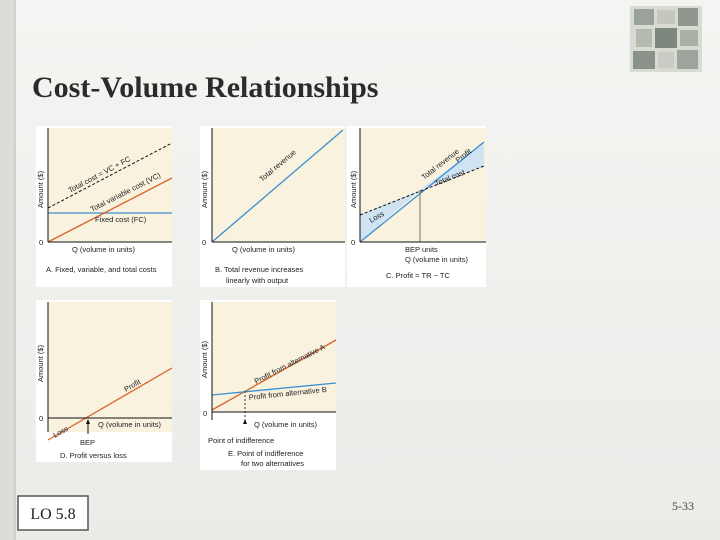  What do you see at coordinates (121, 219) in the screenshot?
I see `line-label: Fixed cost (FC)` at bounding box center [121, 219].